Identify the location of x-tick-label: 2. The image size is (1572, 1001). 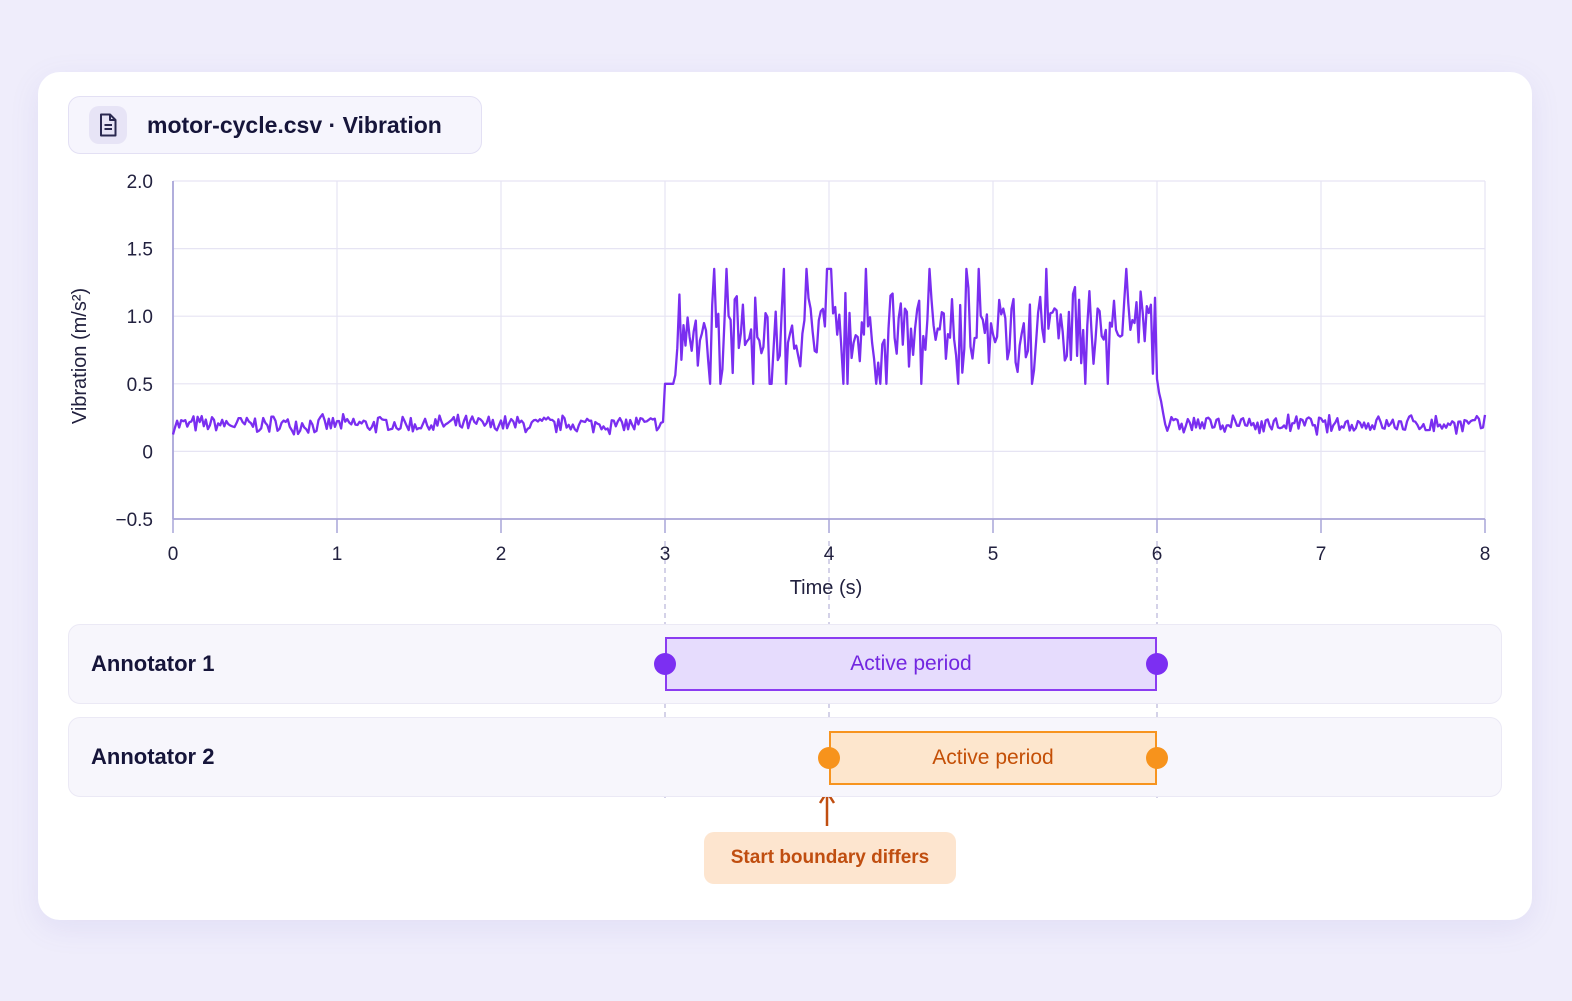
(501, 554).